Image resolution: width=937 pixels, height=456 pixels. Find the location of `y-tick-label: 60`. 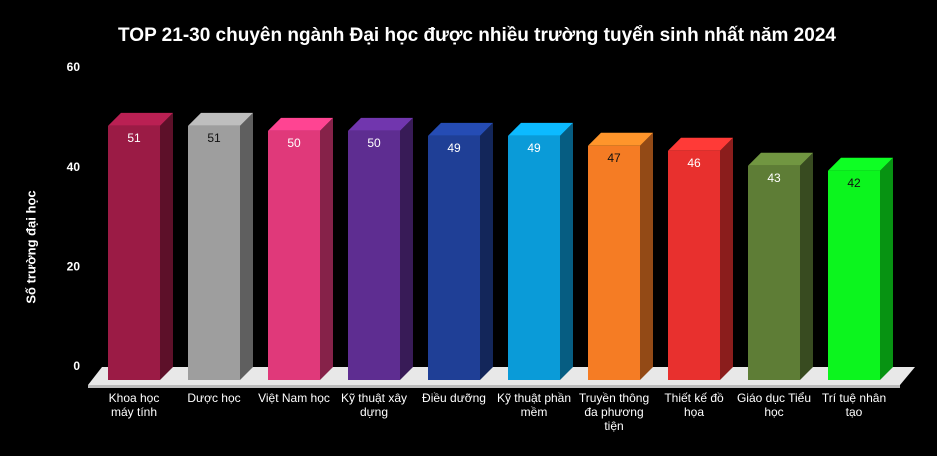

y-tick-label: 60 is located at coordinates (74, 67).